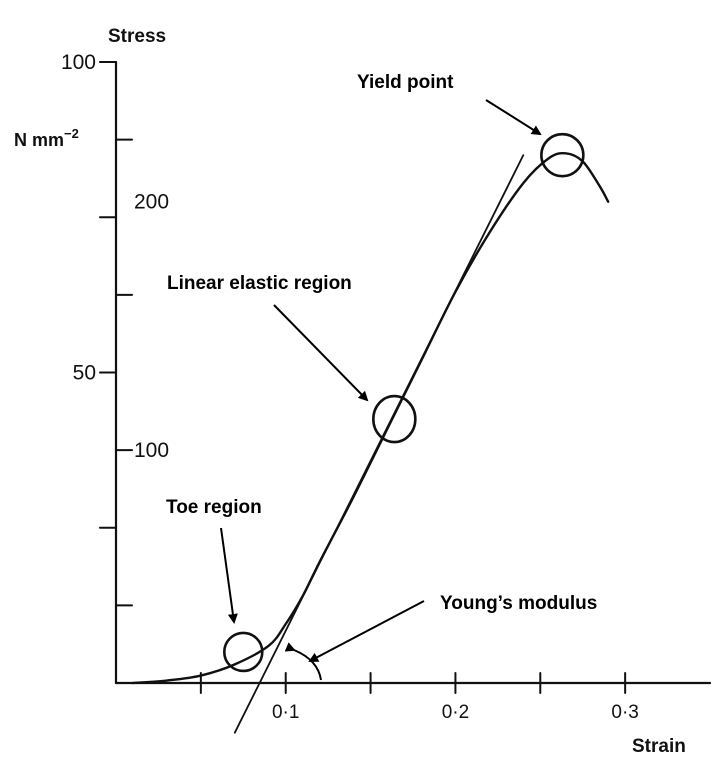 The image size is (726, 768). What do you see at coordinates (71, 133) in the screenshot?
I see `y-axis-unit-exponent: −2` at bounding box center [71, 133].